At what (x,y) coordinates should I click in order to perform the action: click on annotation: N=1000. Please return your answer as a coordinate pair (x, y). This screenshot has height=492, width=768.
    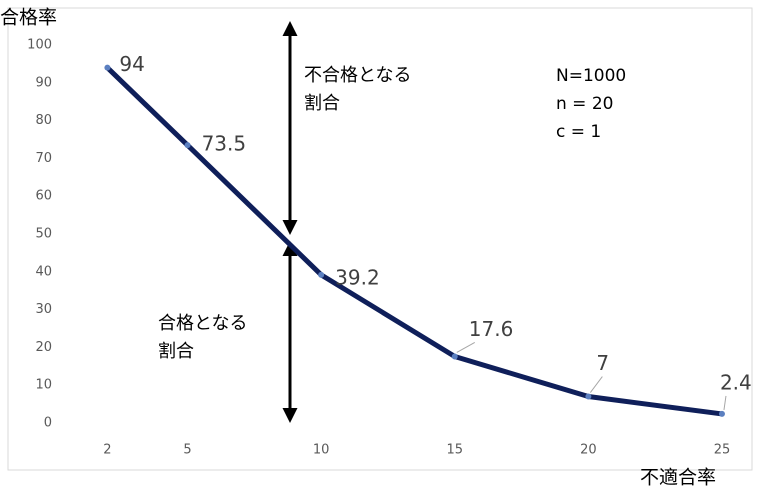
    Looking at the image, I should click on (591, 76).